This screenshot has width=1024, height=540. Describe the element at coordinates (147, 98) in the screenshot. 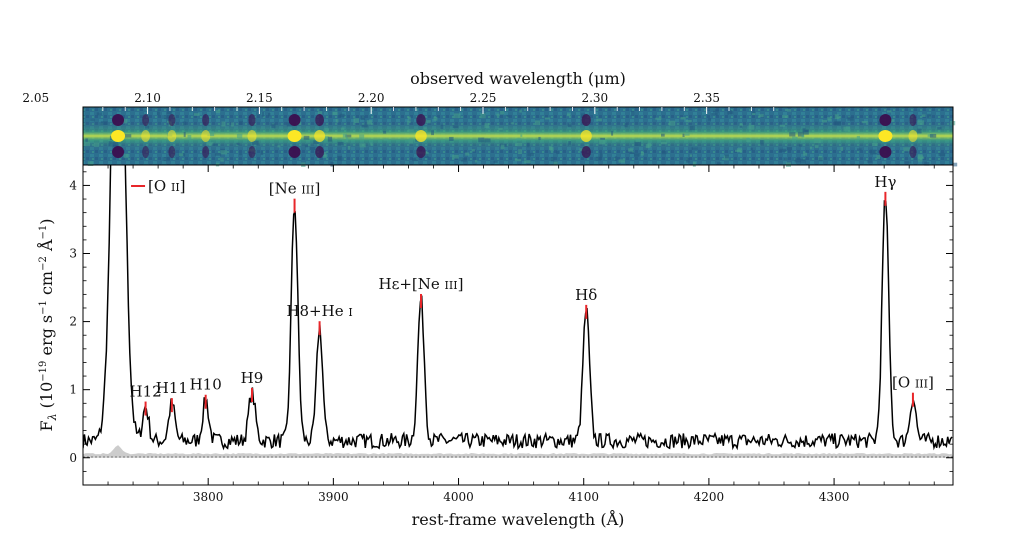

I see `top-tick-label: 2.10` at that location.